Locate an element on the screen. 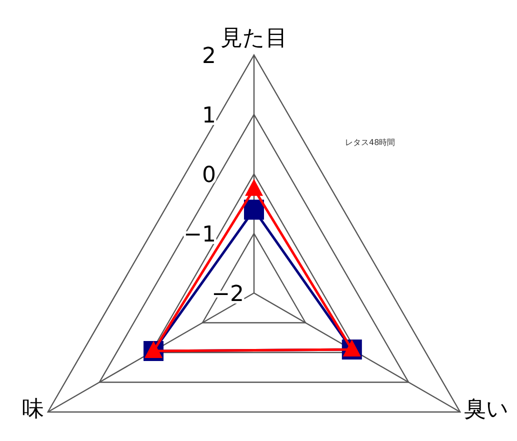  y-tick-label: 1 is located at coordinates (209, 116).